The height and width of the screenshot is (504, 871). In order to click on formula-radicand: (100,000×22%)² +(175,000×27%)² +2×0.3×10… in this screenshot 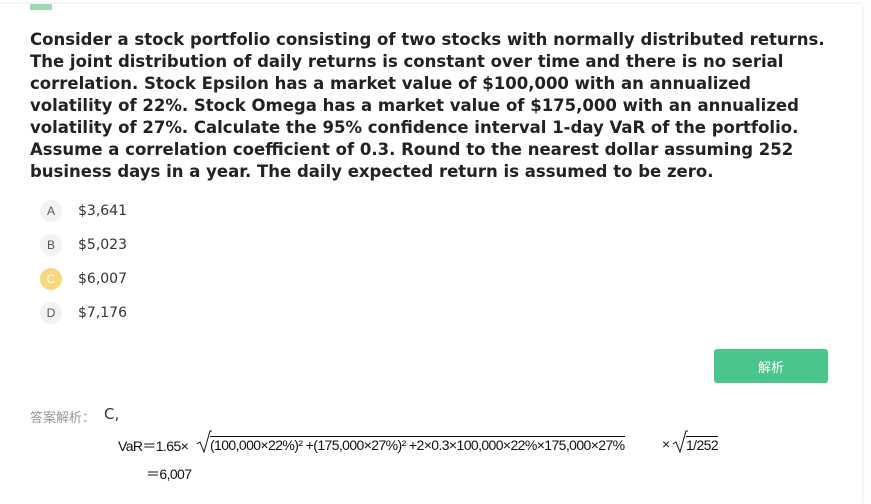, I will do `click(417, 444)`.